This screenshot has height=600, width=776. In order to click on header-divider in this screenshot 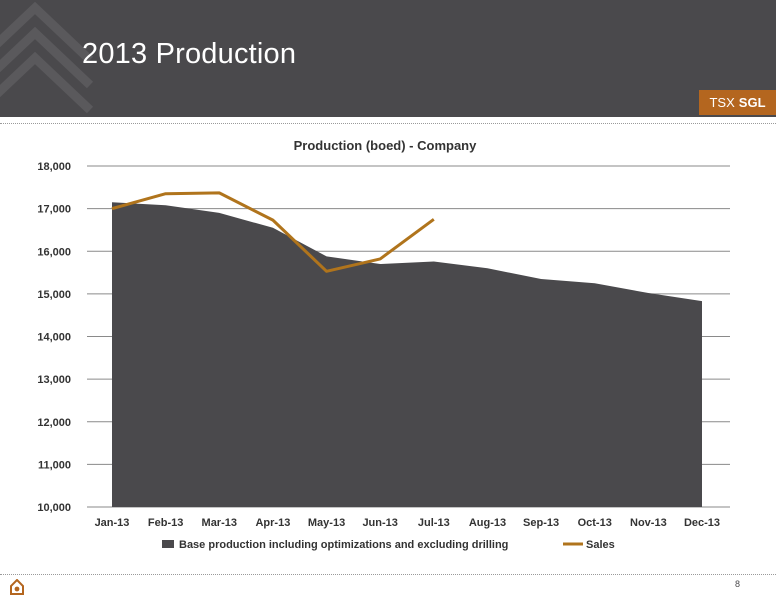, I will do `click(388, 123)`.